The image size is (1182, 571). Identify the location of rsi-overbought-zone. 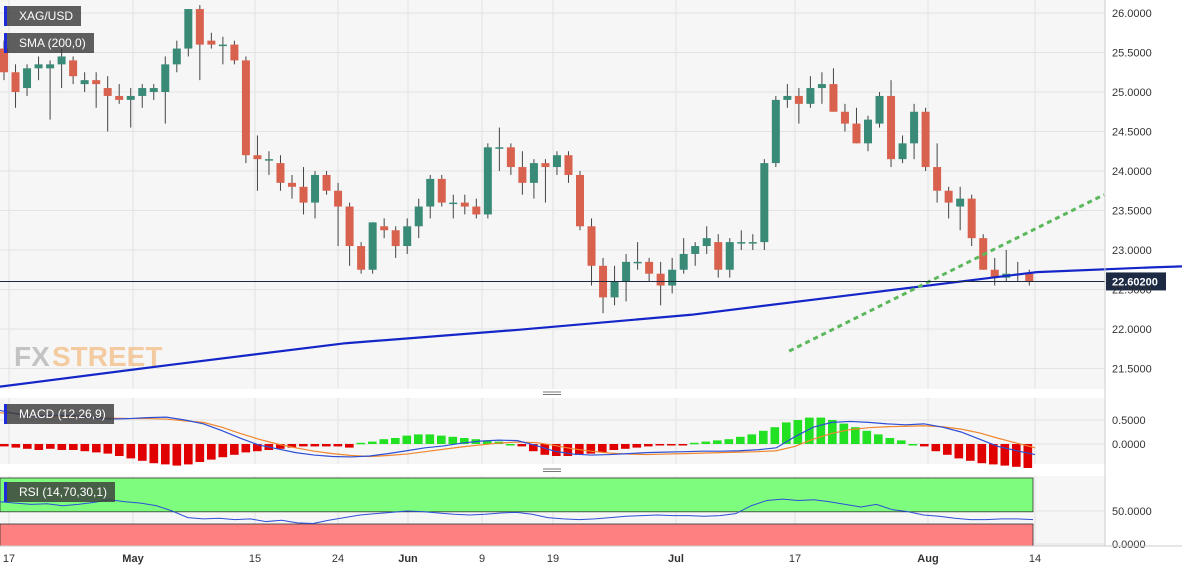
(517, 495).